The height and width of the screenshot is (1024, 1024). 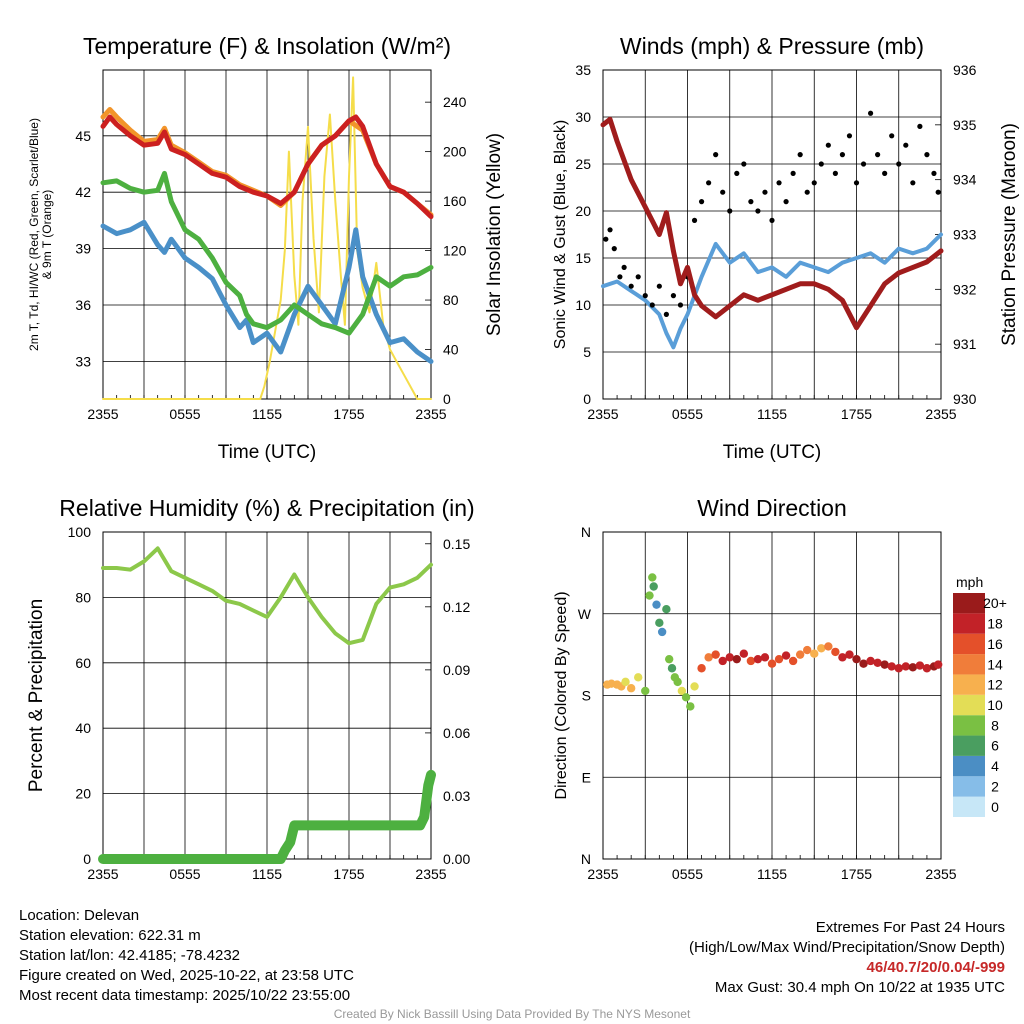 I want to click on y-axis-label: Percent & Precipitation, so click(x=36, y=695).